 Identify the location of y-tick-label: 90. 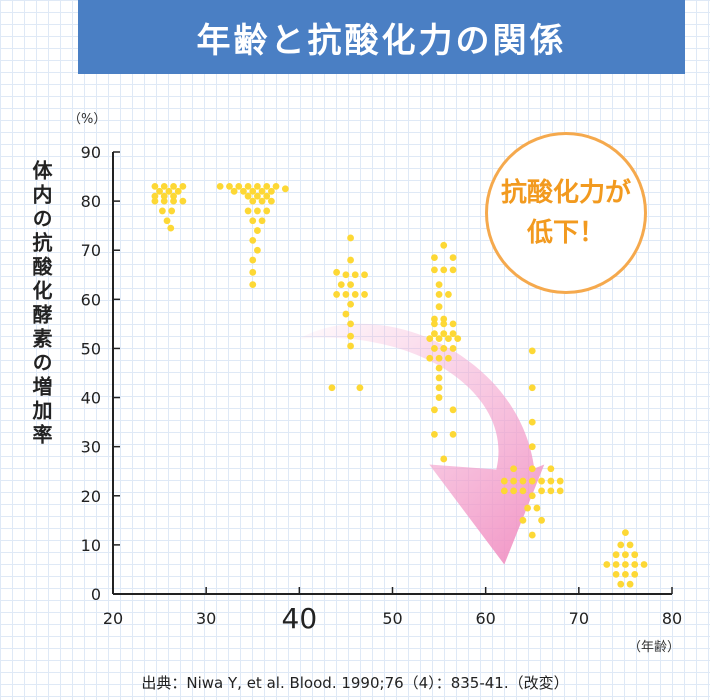
(91, 152).